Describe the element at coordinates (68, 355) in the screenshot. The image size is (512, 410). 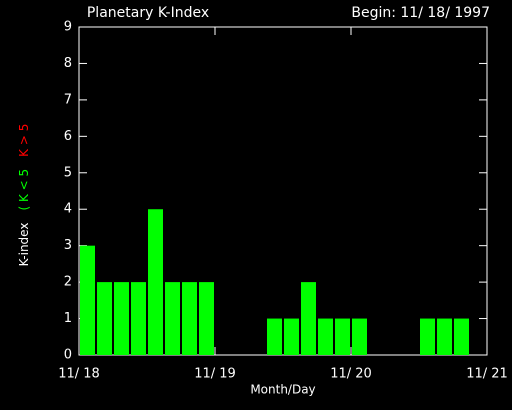
I see `y-tick-label: 0` at that location.